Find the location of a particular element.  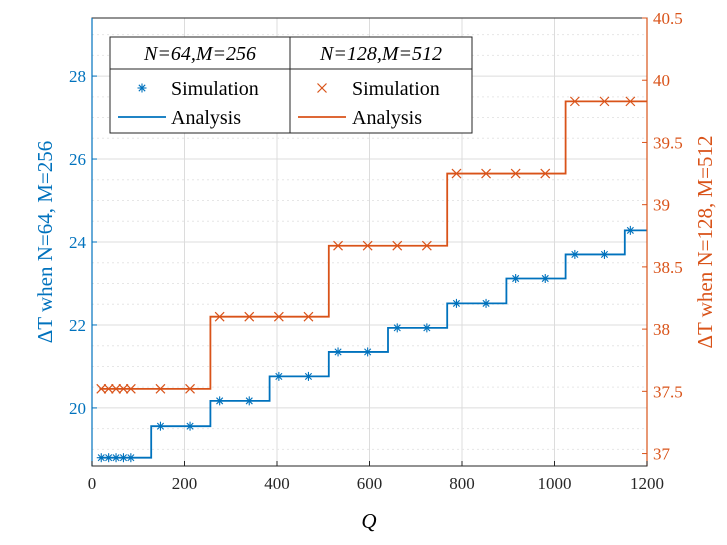

left-y-tick-label: 28 is located at coordinates (77, 76).